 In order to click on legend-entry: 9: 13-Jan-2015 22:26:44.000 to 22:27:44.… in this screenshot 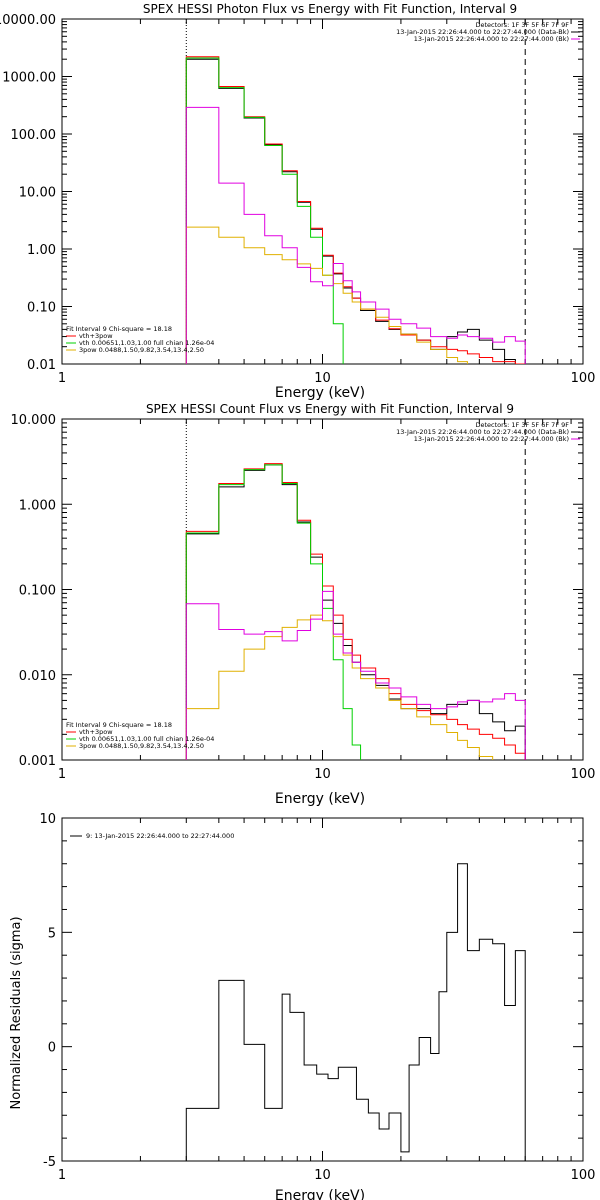, I will do `click(160, 836)`.